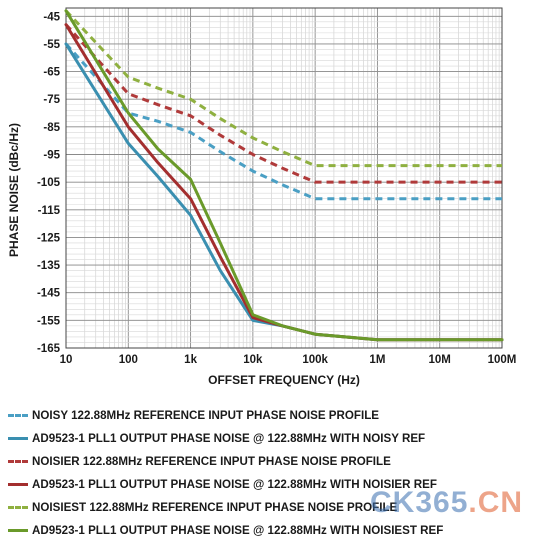 Image resolution: width=550 pixels, height=542 pixels. Describe the element at coordinates (377, 360) in the screenshot. I see `x-tick-label: 1M` at that location.